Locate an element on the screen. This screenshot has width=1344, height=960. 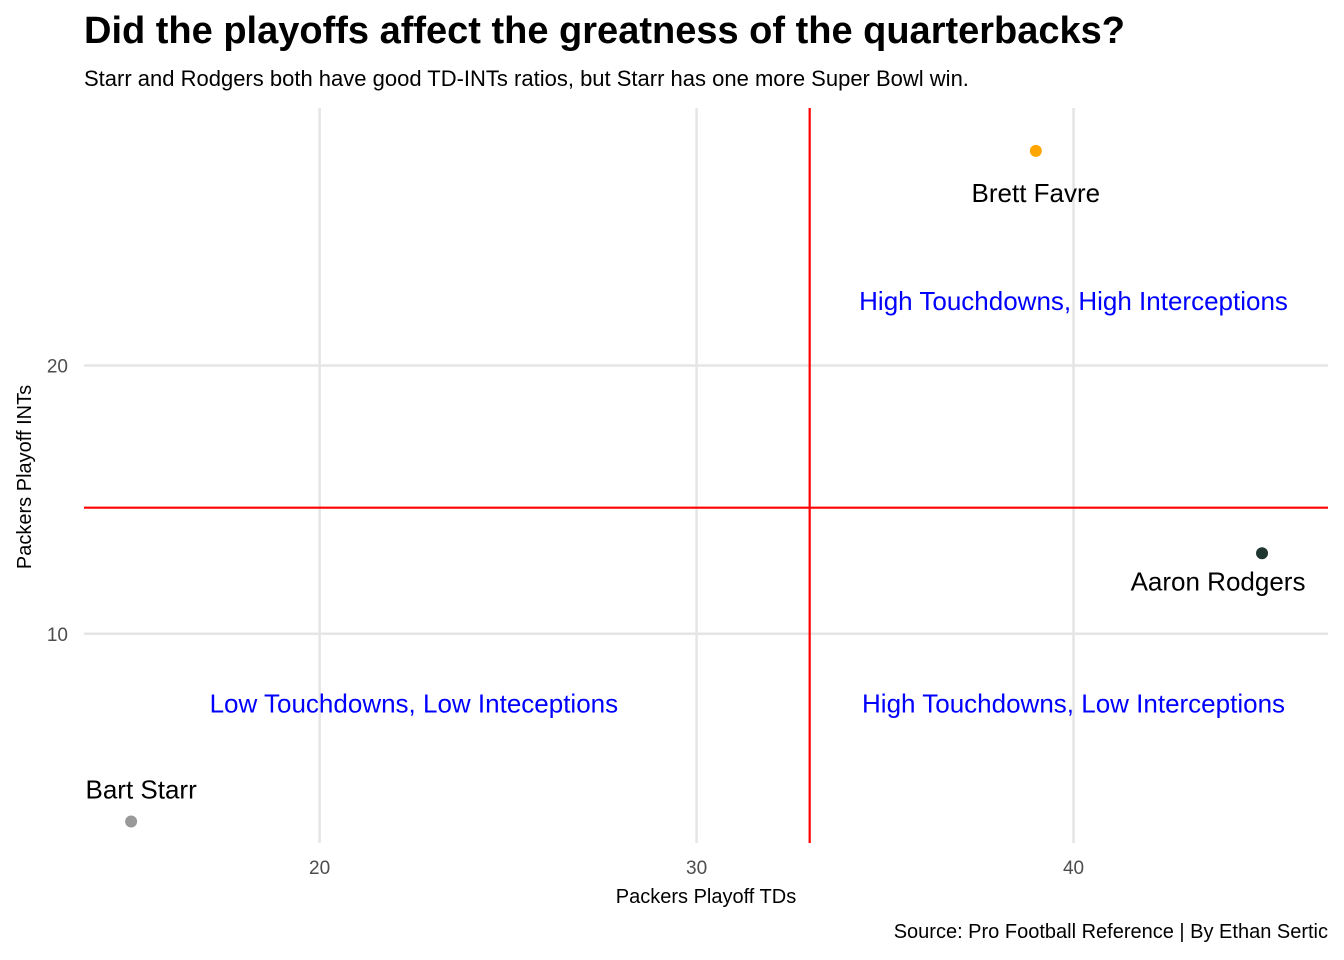
point-label: Aaron Rodgers is located at coordinates (1218, 581).